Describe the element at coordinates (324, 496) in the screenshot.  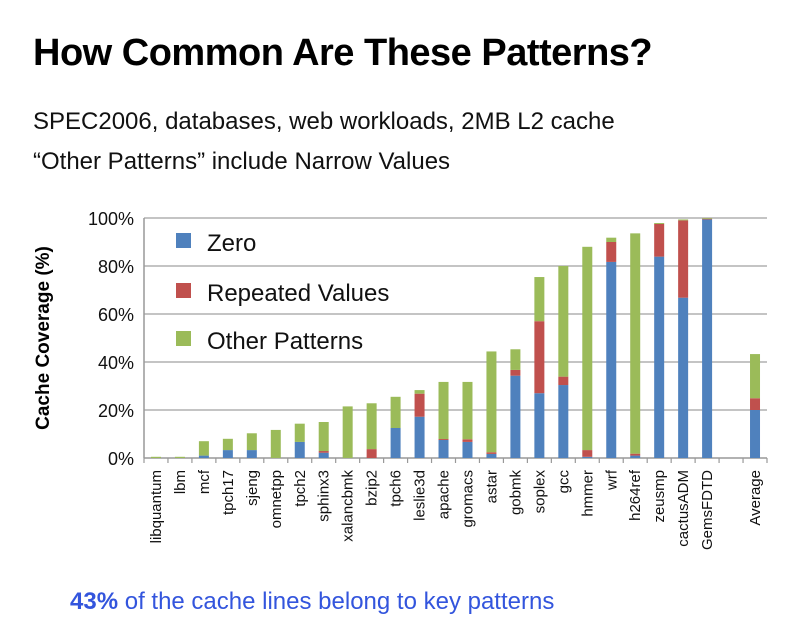
I see `x-tick-label: sphinx3` at that location.